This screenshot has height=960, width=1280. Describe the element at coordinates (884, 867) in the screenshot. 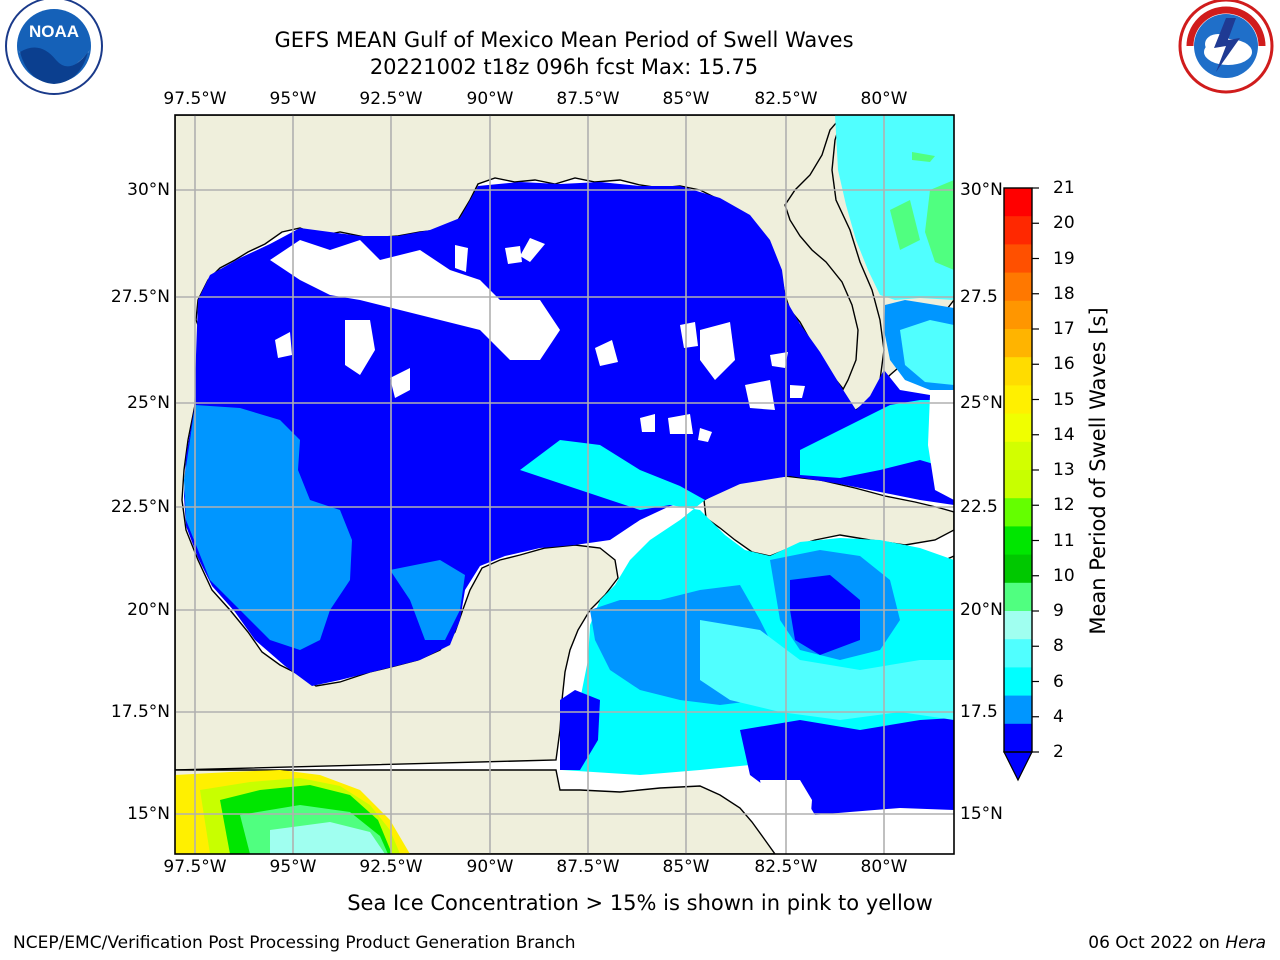

I see `lon-tick-bottom: 80°W` at that location.